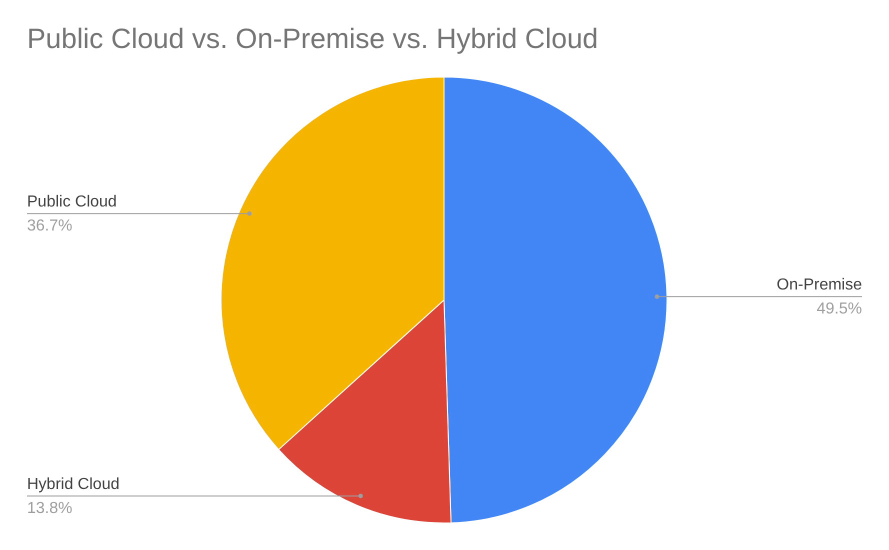  Describe the element at coordinates (73, 484) in the screenshot. I see `slice-label: Hybrid Cloud` at that location.